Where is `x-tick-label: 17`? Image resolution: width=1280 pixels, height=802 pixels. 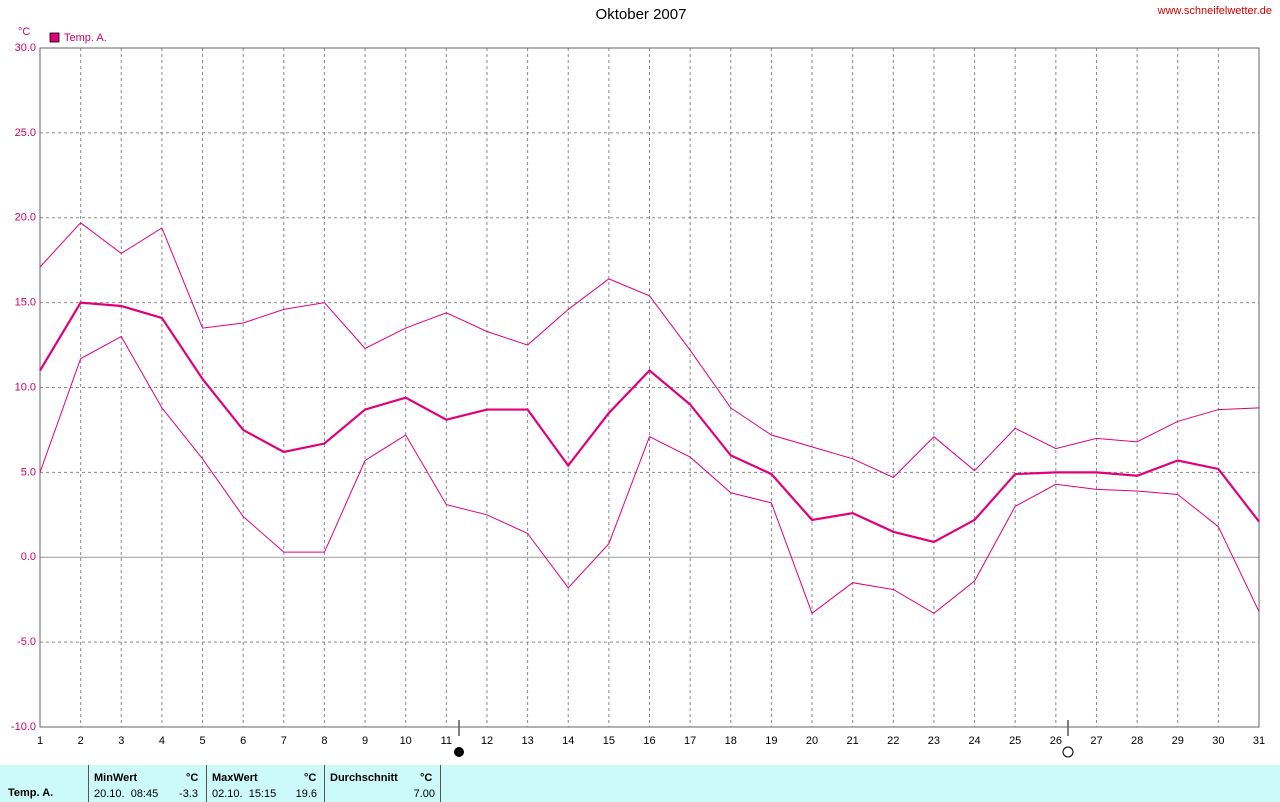 x-tick-label: 17 is located at coordinates (690, 741).